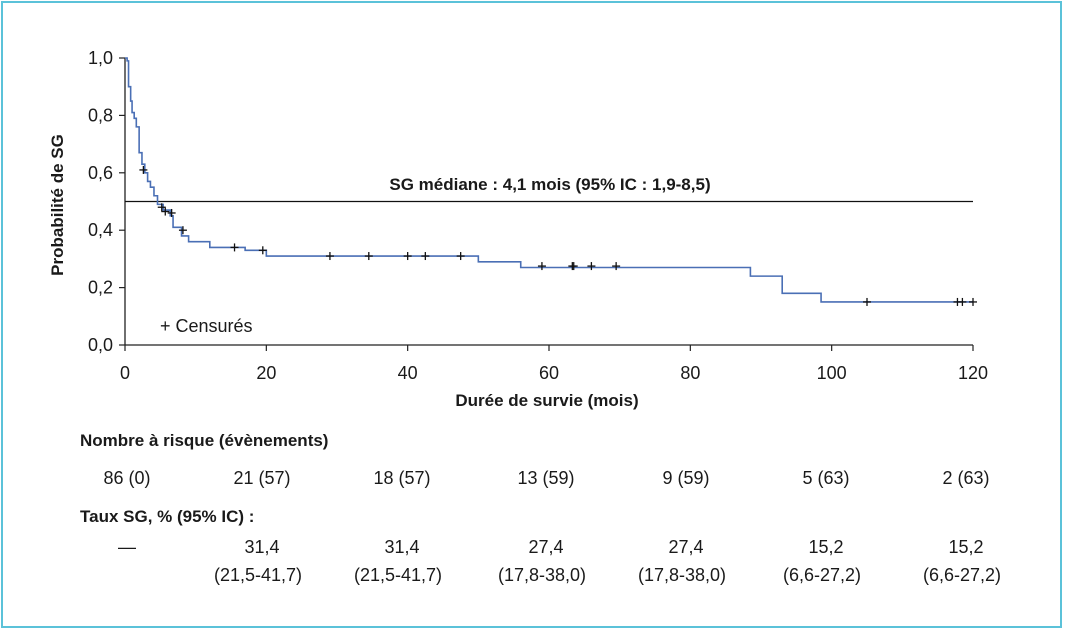 The height and width of the screenshot is (631, 1065). I want to click on y-tick-label: 1,0, so click(100, 58).